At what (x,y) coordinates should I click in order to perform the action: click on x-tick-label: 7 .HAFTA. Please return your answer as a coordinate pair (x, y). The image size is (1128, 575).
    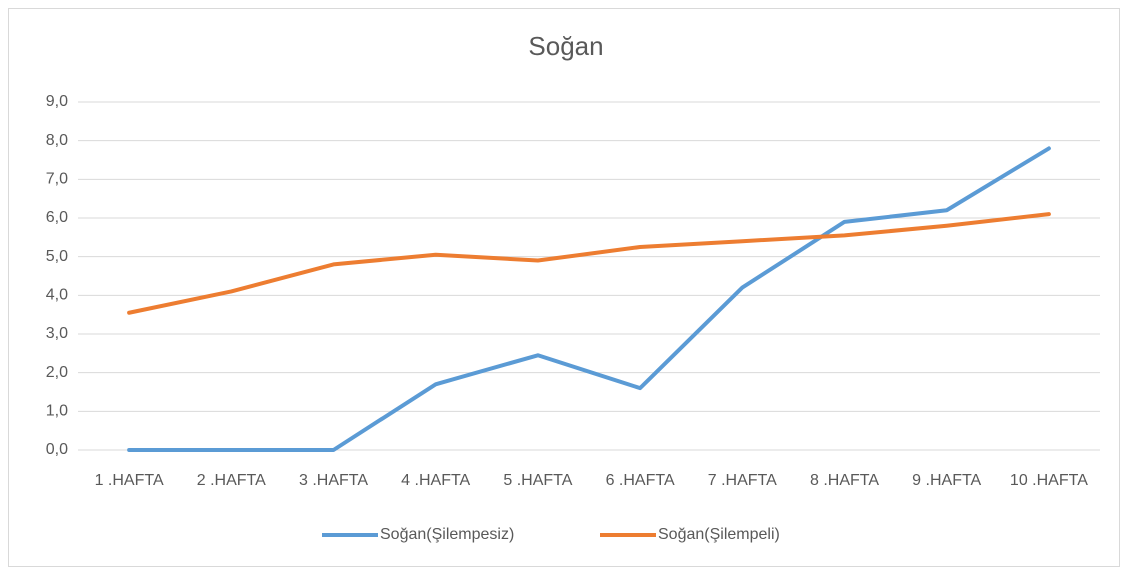
    Looking at the image, I should click on (742, 480).